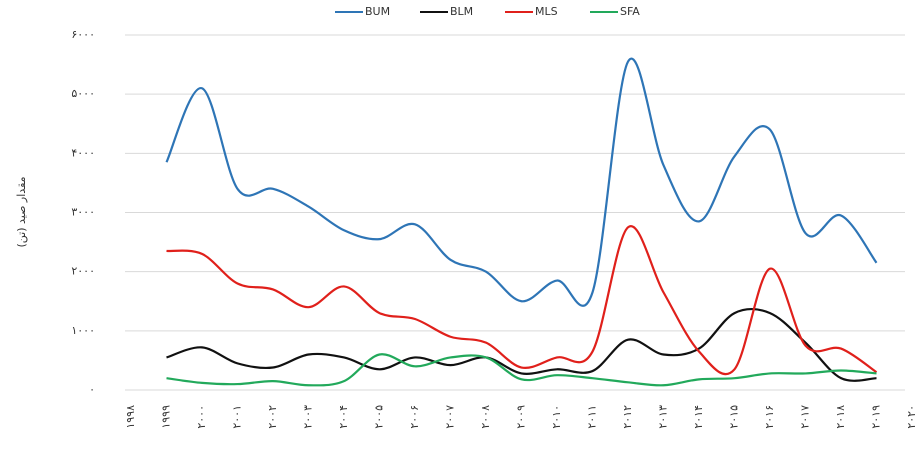 The width and height of the screenshot is (921, 455). I want to click on x-tick-label: ۲۰۰۳, so click(308, 417).